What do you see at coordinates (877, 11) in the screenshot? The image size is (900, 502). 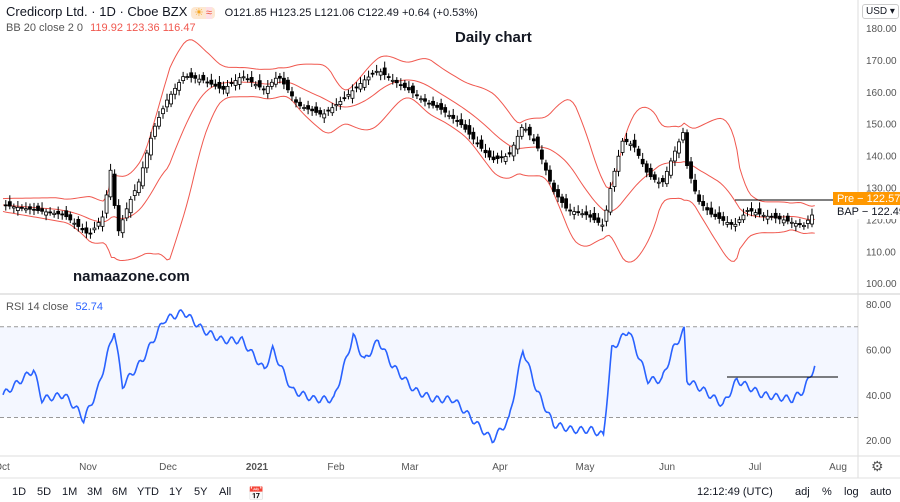 I see `currency-label: USD` at bounding box center [877, 11].